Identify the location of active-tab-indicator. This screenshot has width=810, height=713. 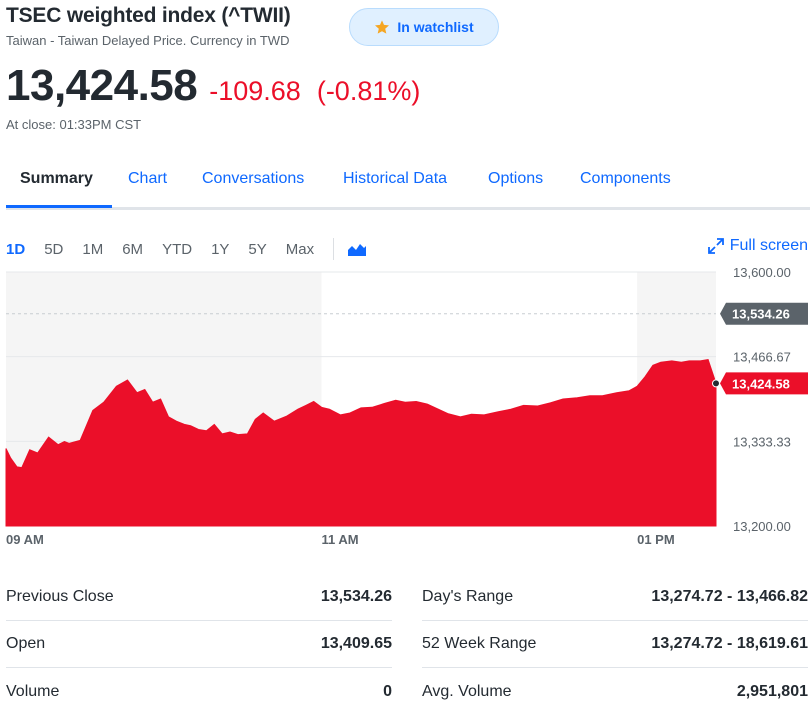
(59, 206).